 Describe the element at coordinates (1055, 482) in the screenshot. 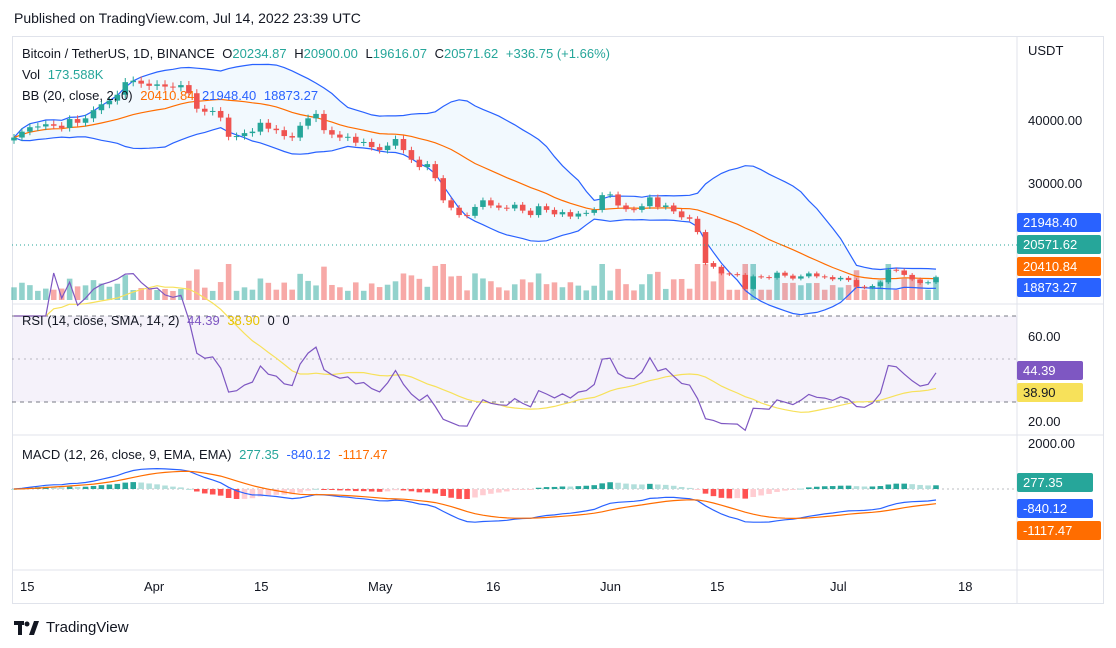

I see `macd-hist-tag: 277.35` at that location.